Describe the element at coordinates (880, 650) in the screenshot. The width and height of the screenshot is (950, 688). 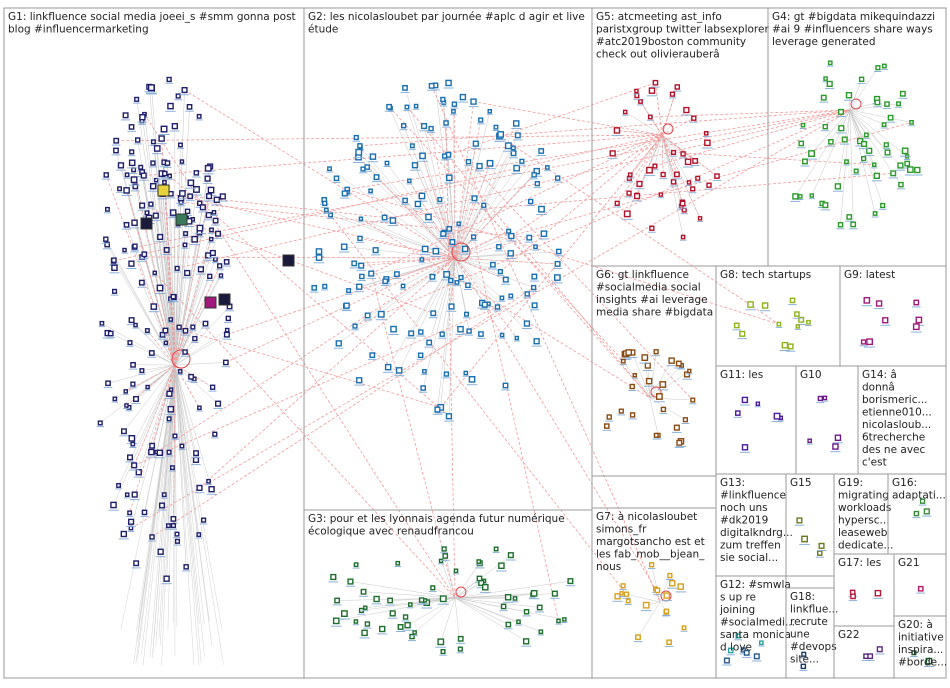
I see `node-g22` at that location.